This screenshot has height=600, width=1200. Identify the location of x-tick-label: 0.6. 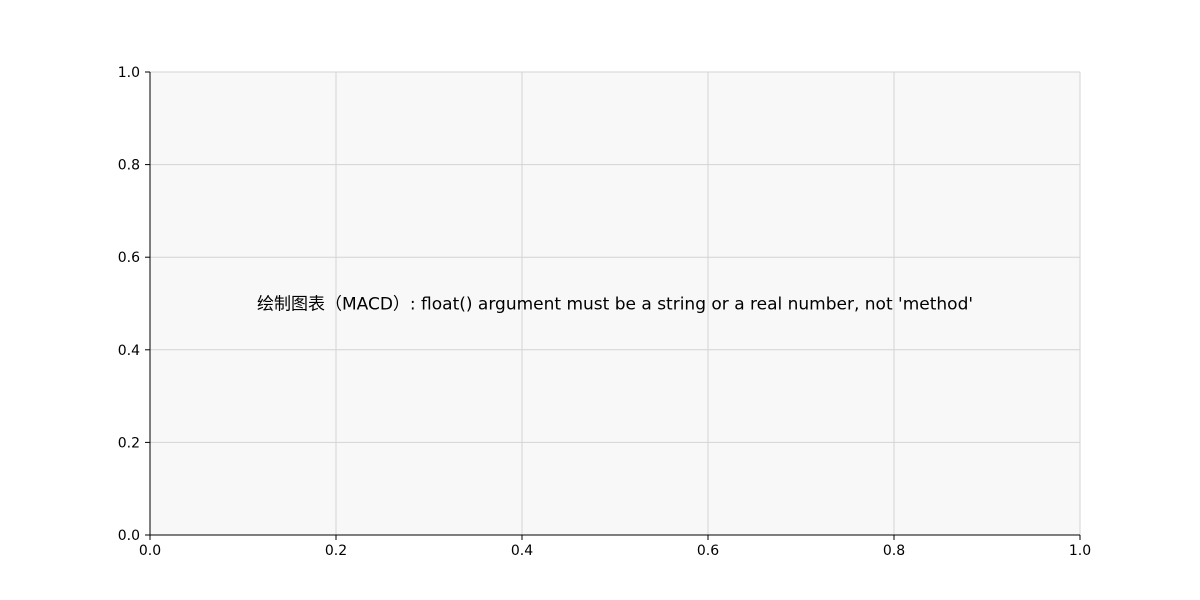
(708, 551).